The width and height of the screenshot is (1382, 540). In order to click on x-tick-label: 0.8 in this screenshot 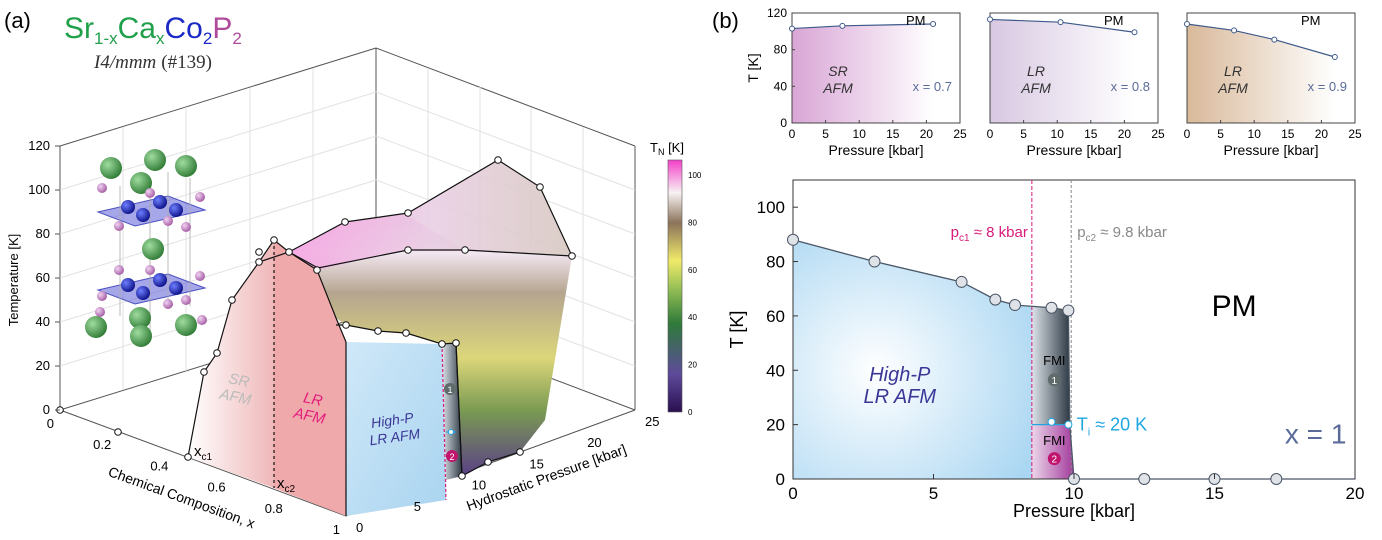, I will do `click(274, 508)`.